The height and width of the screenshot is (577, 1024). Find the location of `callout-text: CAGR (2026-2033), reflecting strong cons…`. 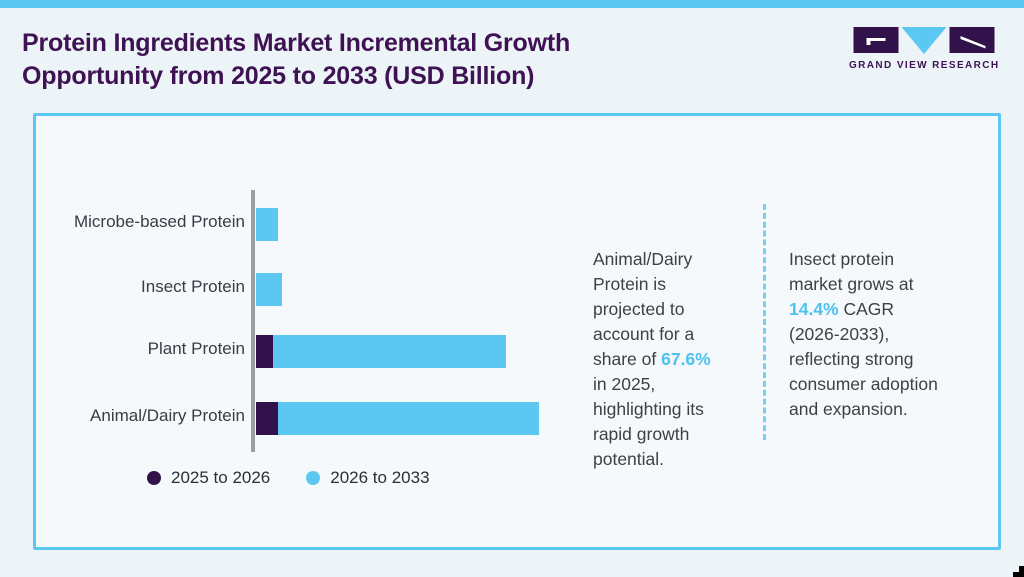

callout-text: CAGR (2026-2033), reflecting strong cons… is located at coordinates (863, 359).